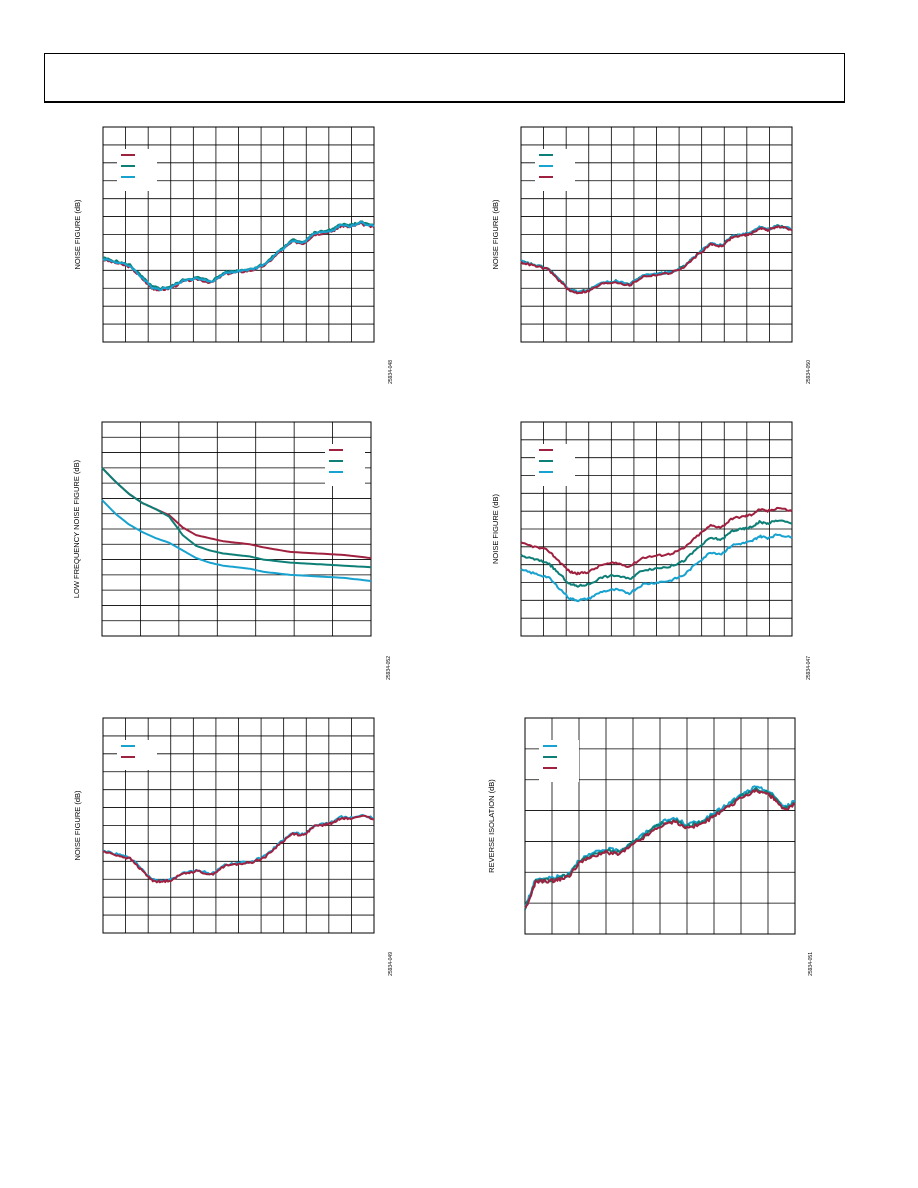  I want to click on chart-bottom-left: NOISE FIGURE (dB) 25934-049, so click(233, 846).